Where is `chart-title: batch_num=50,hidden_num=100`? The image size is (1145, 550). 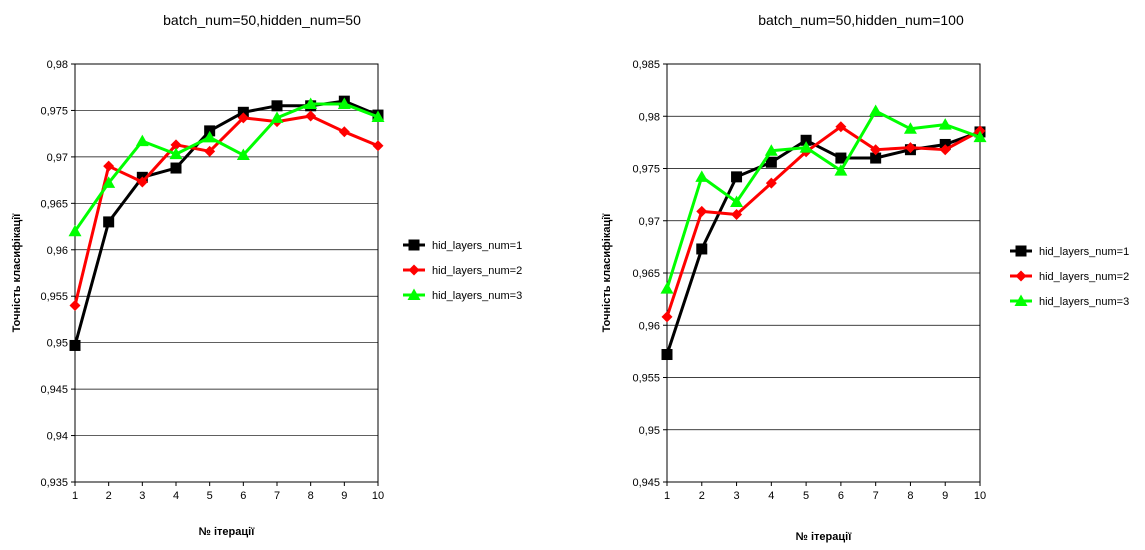 chart-title: batch_num=50,hidden_num=100 is located at coordinates (861, 20).